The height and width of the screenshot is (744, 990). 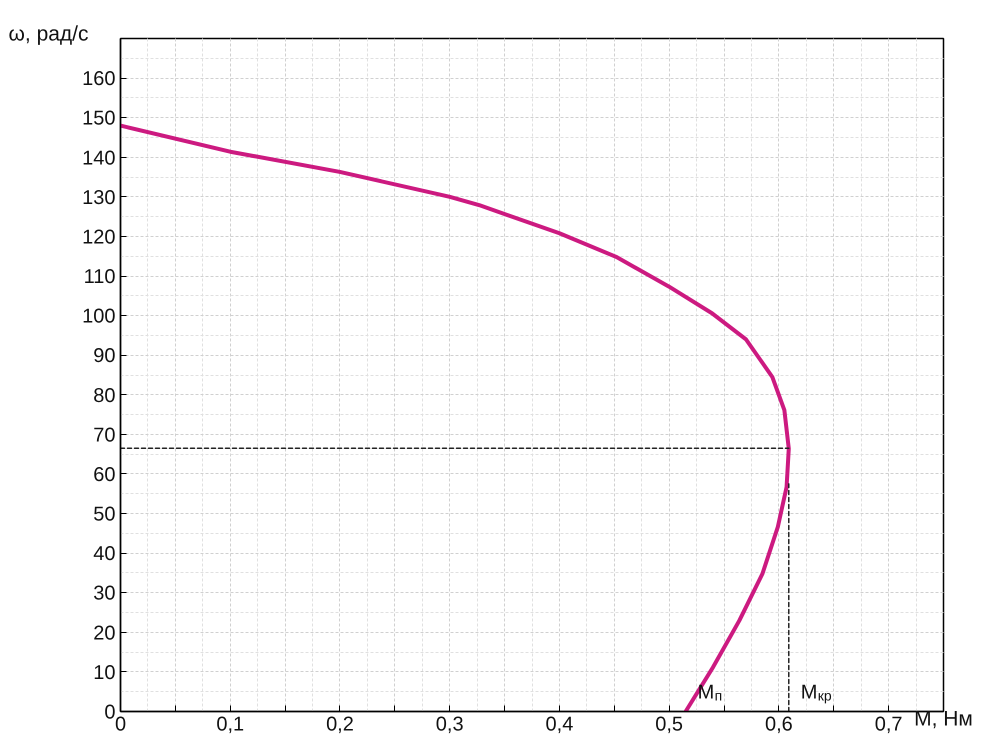 I want to click on y-tick-label: 60, so click(x=104, y=475).